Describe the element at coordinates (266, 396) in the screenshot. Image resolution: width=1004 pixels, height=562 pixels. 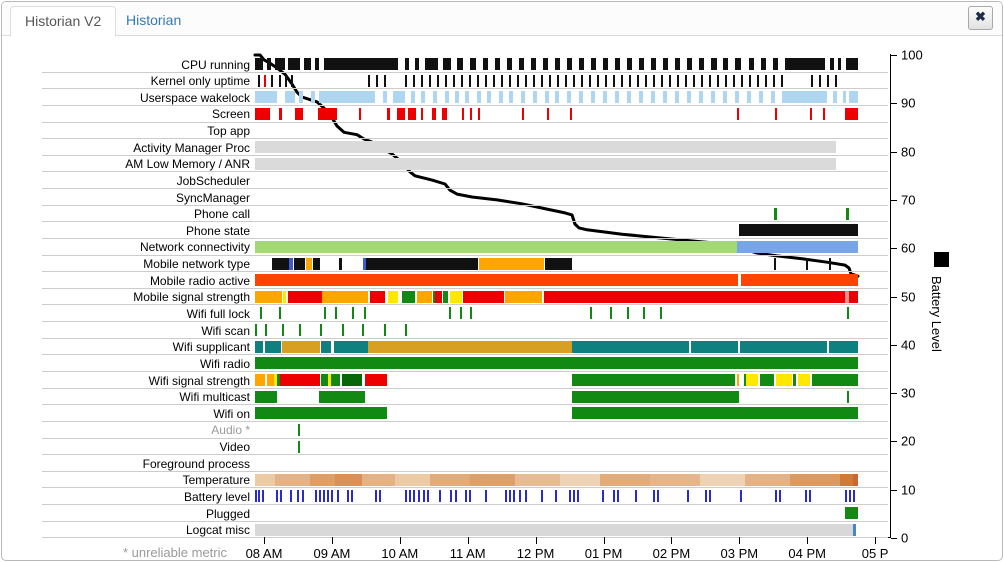
I see `timeline-segment-wifi-multicast` at that location.